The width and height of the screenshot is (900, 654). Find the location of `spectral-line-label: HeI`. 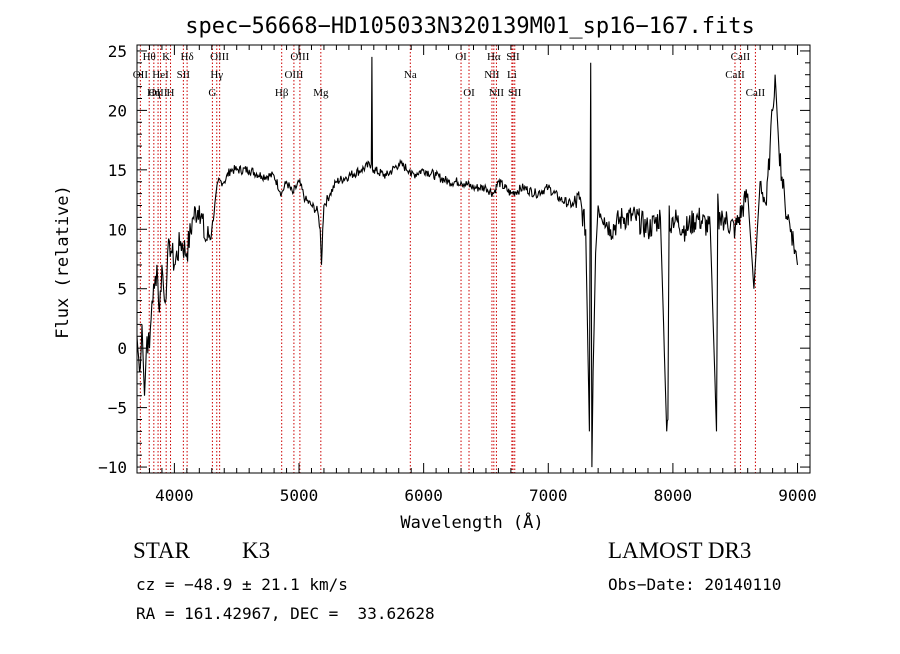

spectral-line-label: HeI is located at coordinates (160, 75).